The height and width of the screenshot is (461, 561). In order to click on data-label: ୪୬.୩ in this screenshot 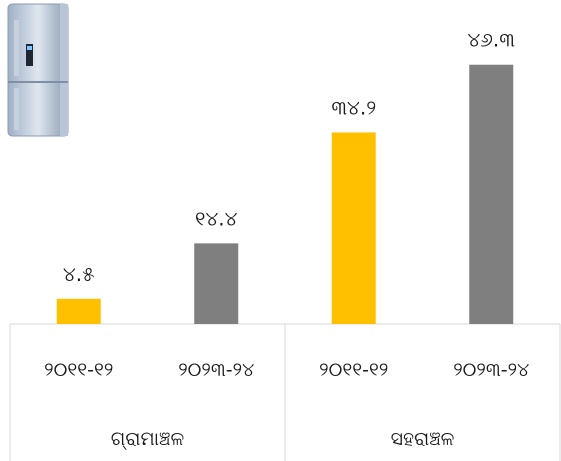, I will do `click(492, 40)`.